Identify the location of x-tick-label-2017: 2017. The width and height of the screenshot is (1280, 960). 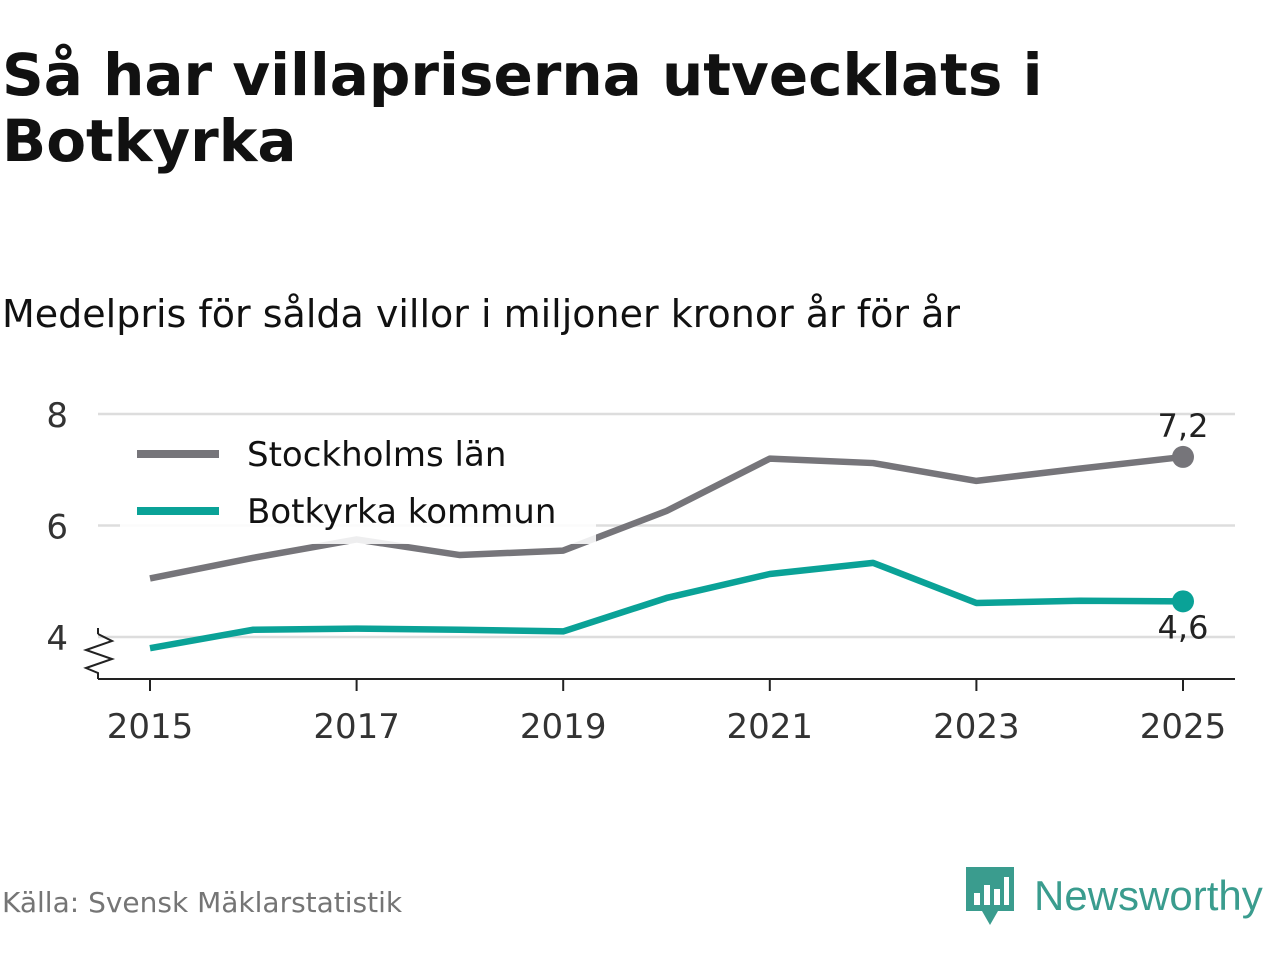
(356, 727).